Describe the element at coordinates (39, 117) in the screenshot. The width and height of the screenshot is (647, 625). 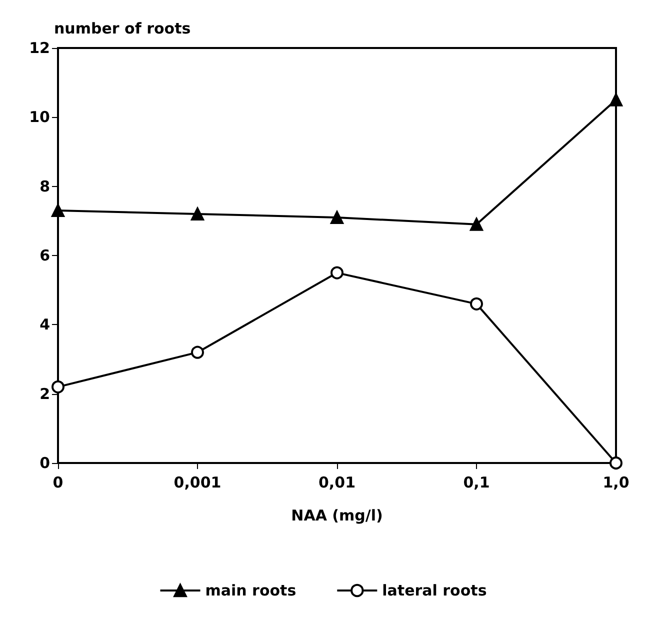
I see `y-tick-label: 10` at that location.